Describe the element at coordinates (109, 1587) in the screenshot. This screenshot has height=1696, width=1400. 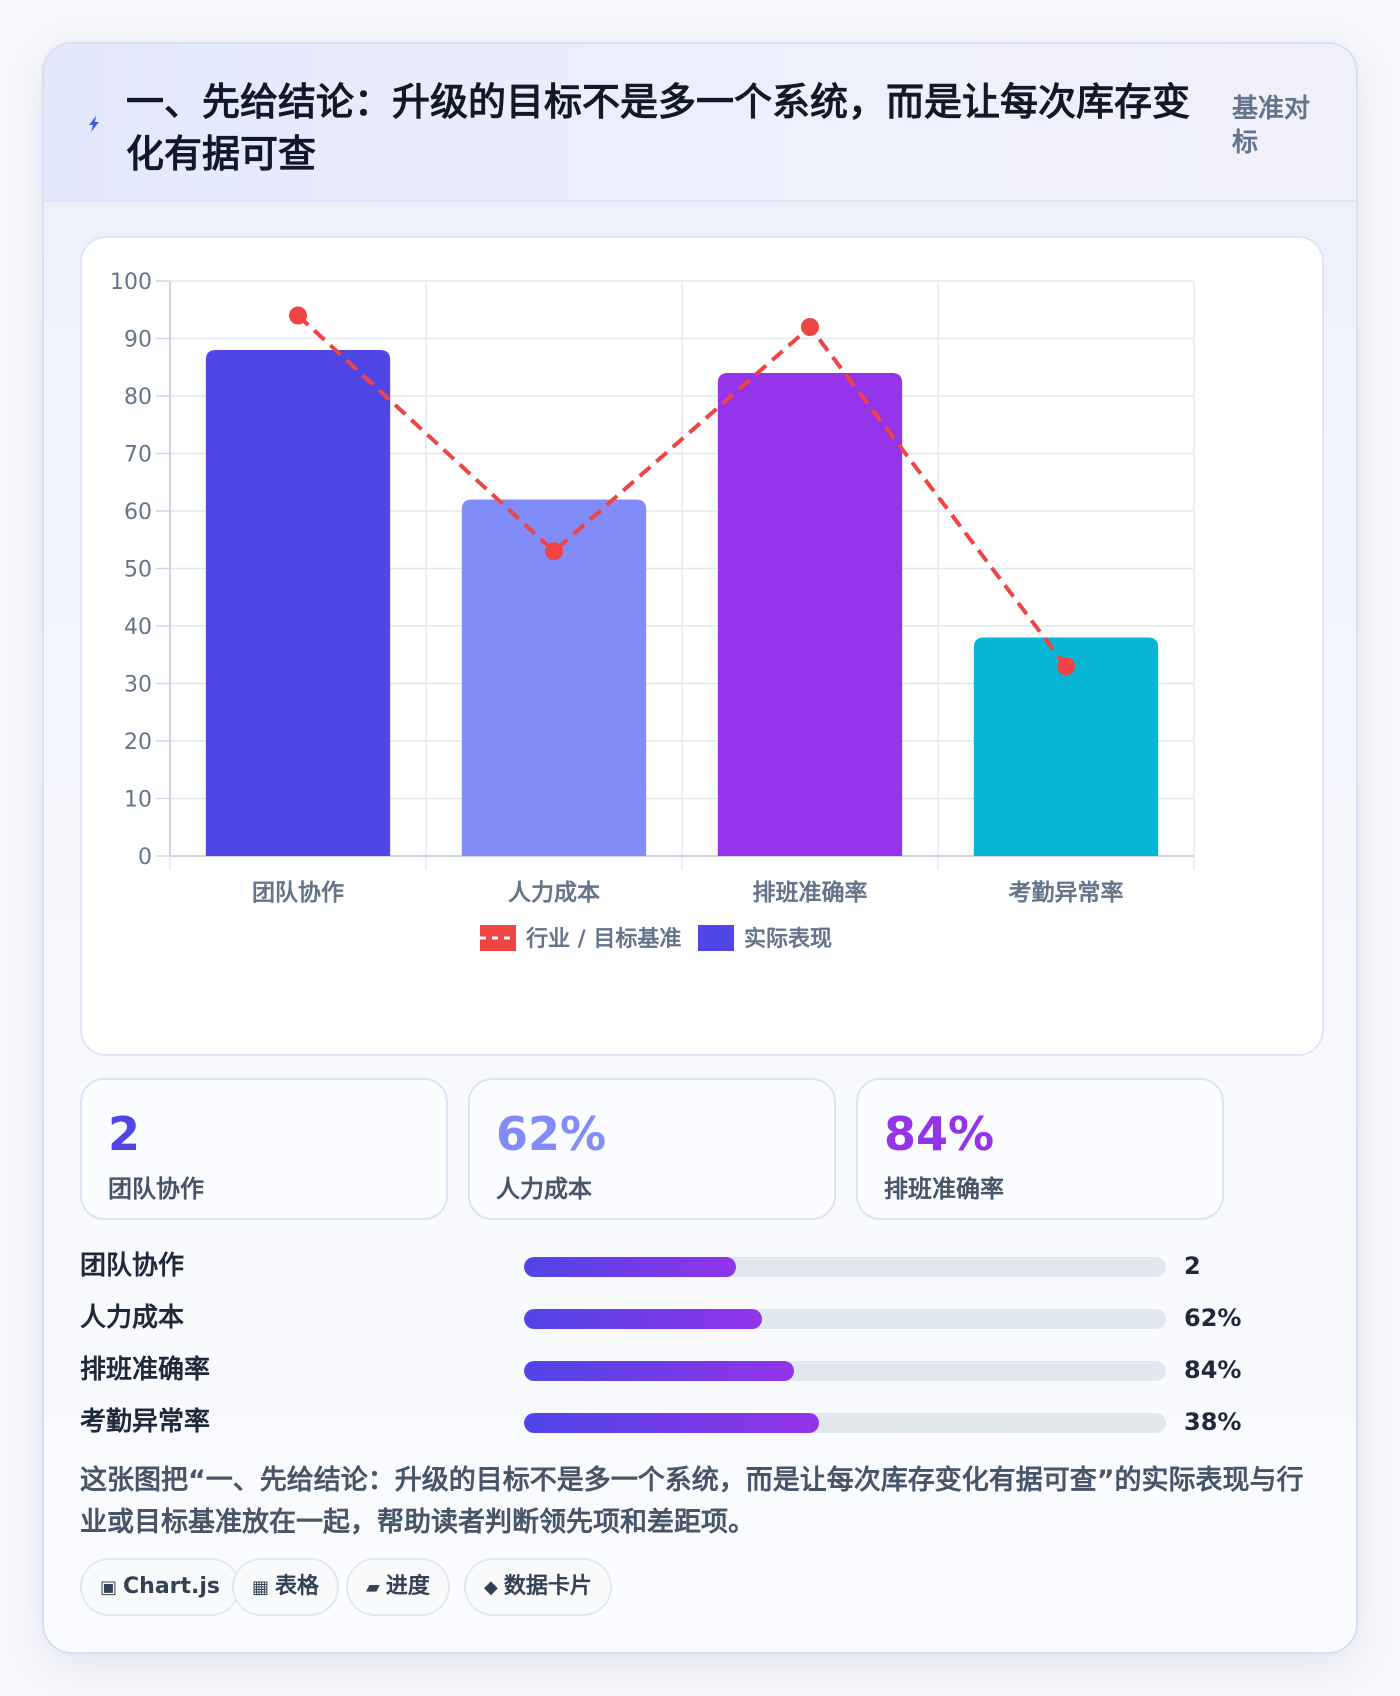
I see `chart-icon: ▣` at that location.